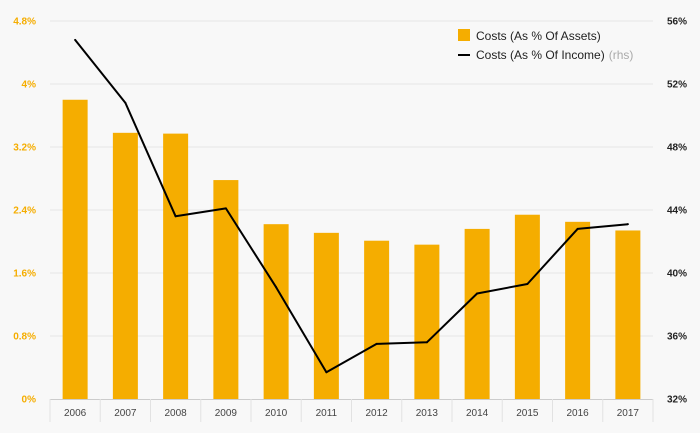 This screenshot has width=700, height=433. I want to click on x-axis-tick-label: 2014, so click(477, 413).